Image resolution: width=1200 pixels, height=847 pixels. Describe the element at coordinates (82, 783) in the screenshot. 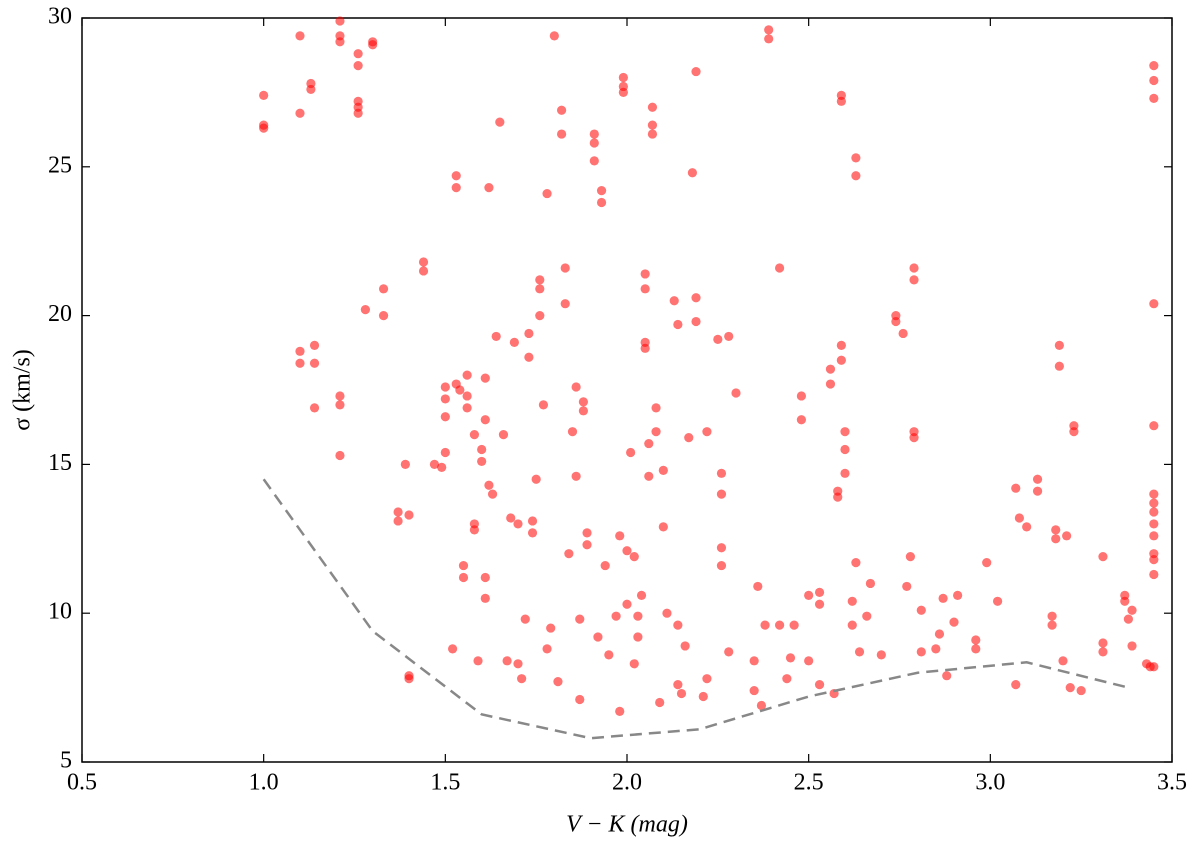

I see `x-tick-label: 0.5` at that location.